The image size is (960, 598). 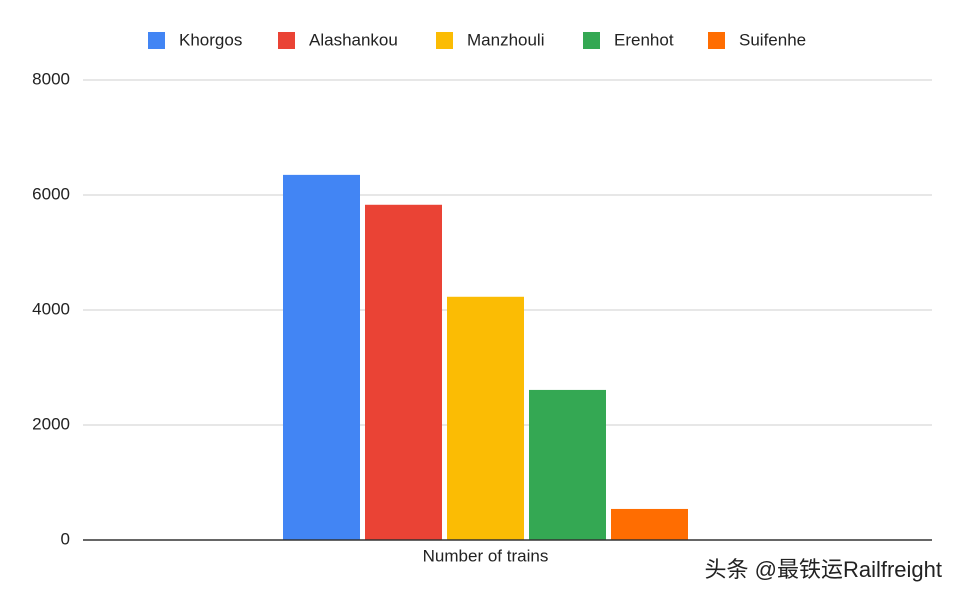 What do you see at coordinates (65, 538) in the screenshot?
I see `y-tick-label: 0` at bounding box center [65, 538].